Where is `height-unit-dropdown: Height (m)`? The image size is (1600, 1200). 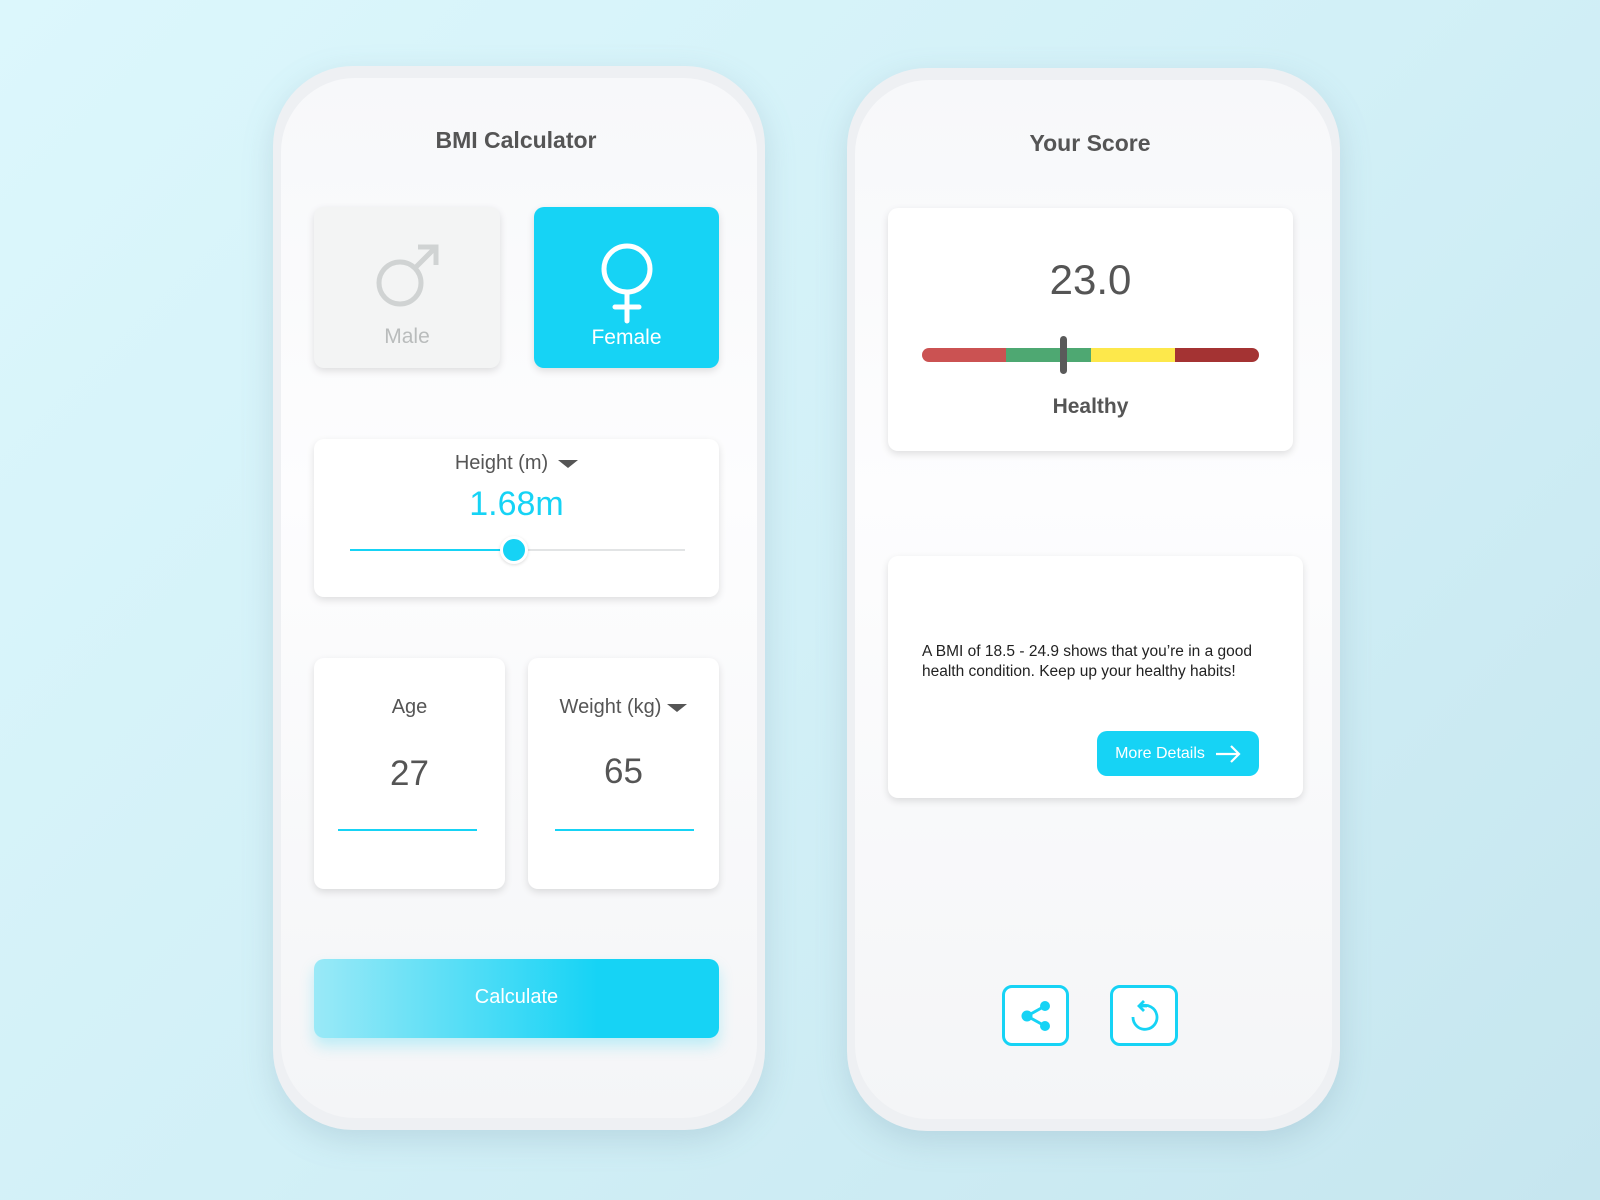
height-unit-dropdown: Height (m) is located at coordinates (516, 463).